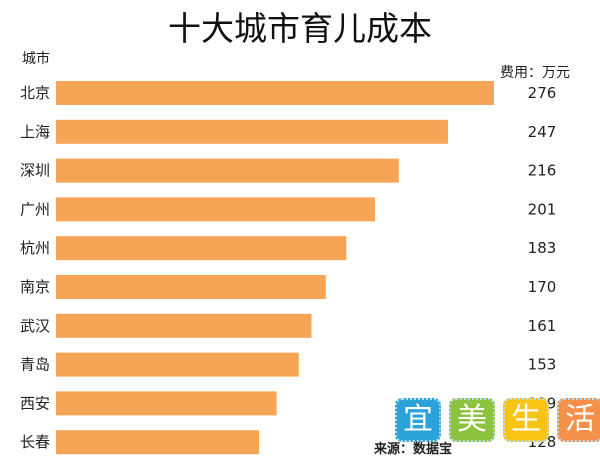 Image resolution: width=600 pixels, height=456 pixels. What do you see at coordinates (418, 420) in the screenshot?
I see `watermark-char: 宜` at bounding box center [418, 420].